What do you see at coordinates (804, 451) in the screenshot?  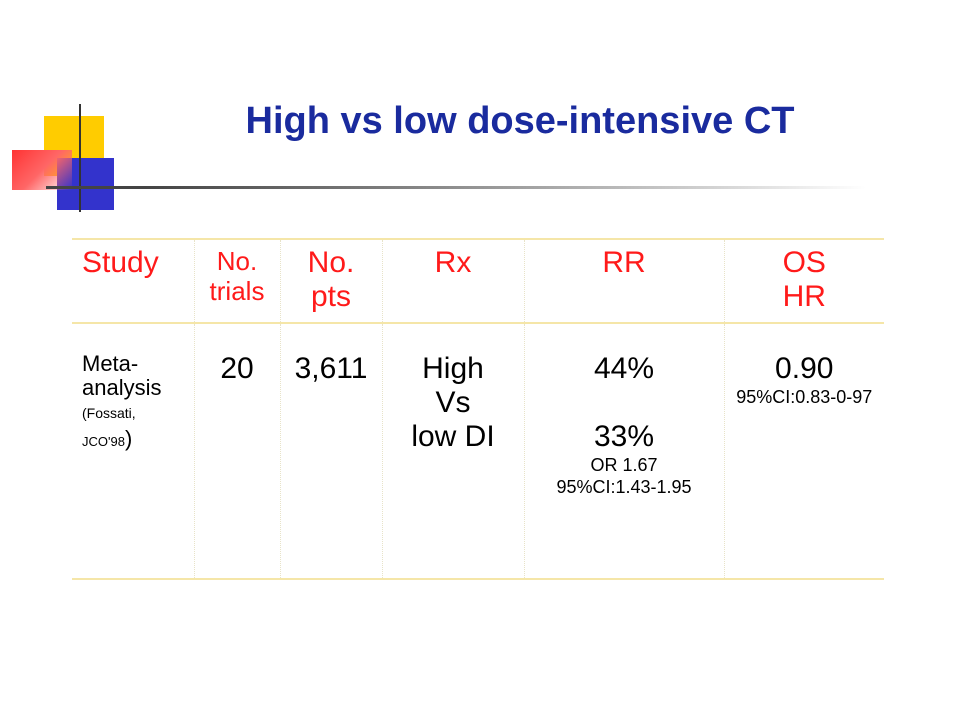 I see `cell-os-hr: 0.90 95%CI:0.83-0-97` at bounding box center [804, 451].